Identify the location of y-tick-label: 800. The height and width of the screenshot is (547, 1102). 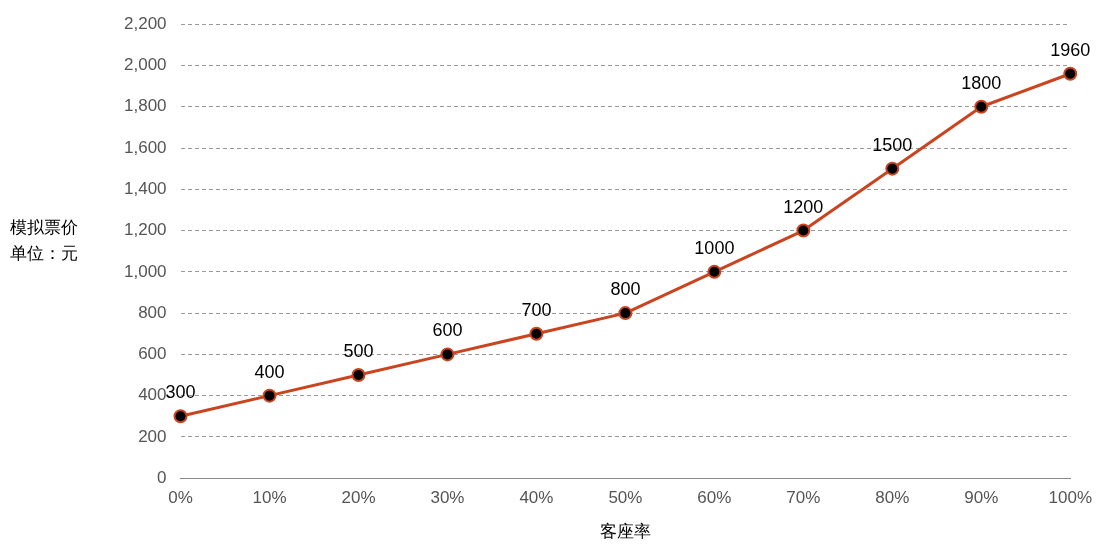
(152, 312).